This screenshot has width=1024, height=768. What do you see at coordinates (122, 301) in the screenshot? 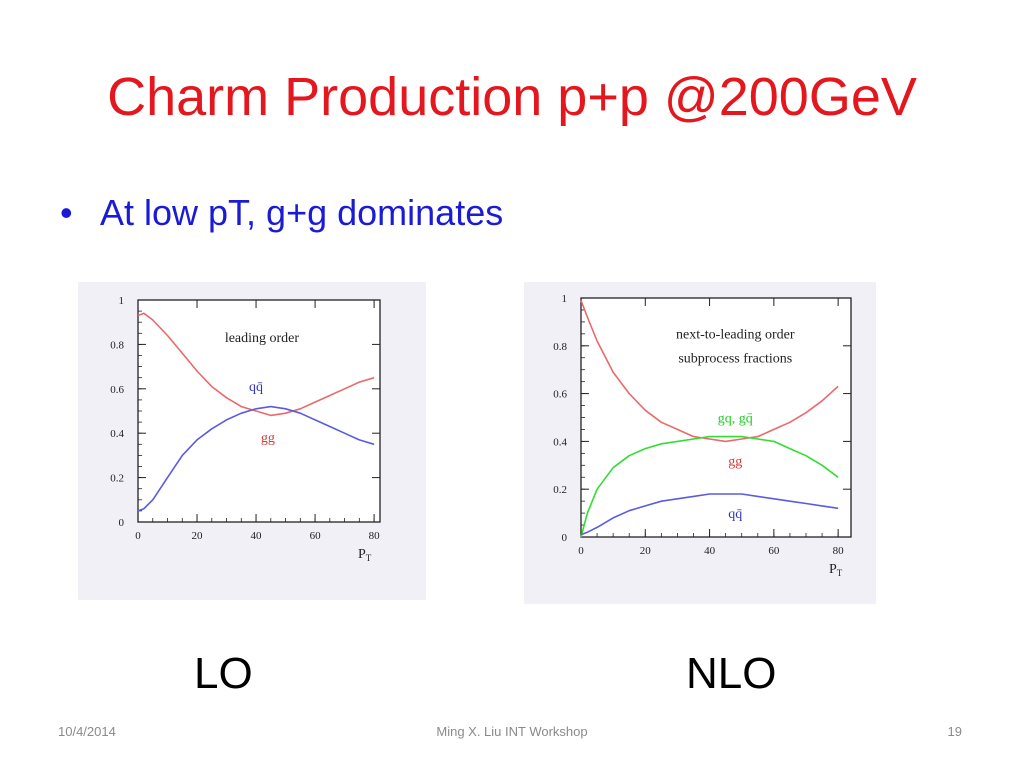
I see `lo-ytick-label: 1` at bounding box center [122, 301].